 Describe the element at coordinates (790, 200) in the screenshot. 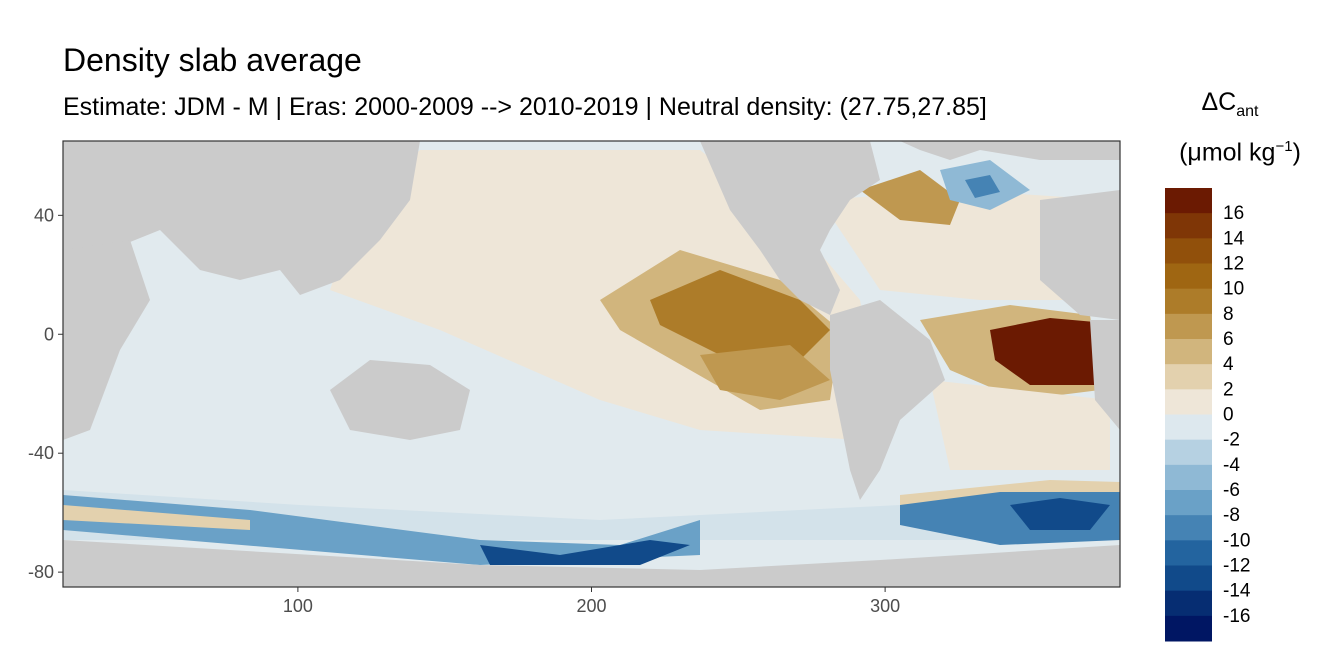

I see `land-north-america` at that location.